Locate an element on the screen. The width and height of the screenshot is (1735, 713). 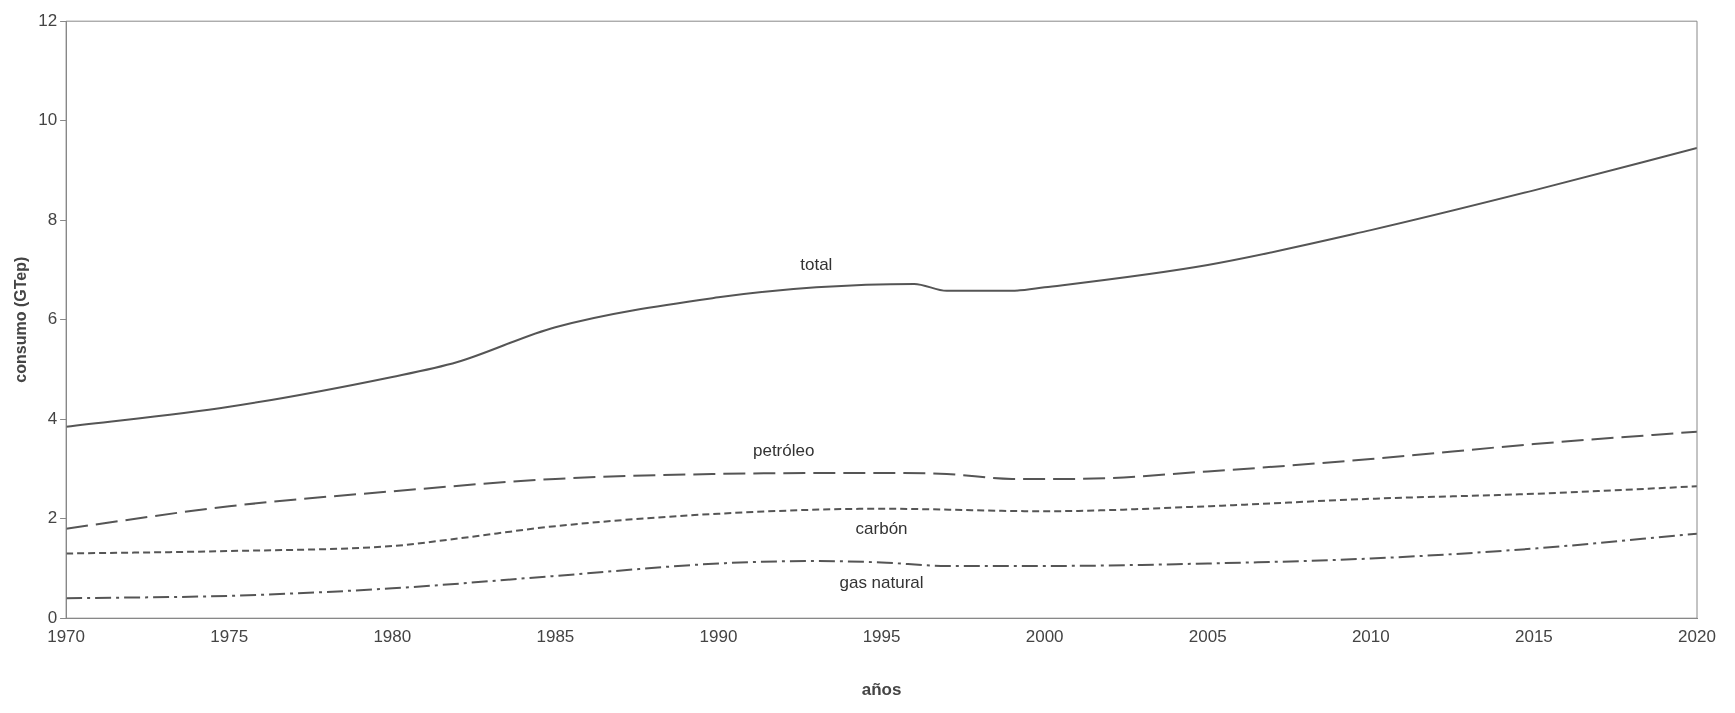
y-tick-label: 8 is located at coordinates (52, 219).